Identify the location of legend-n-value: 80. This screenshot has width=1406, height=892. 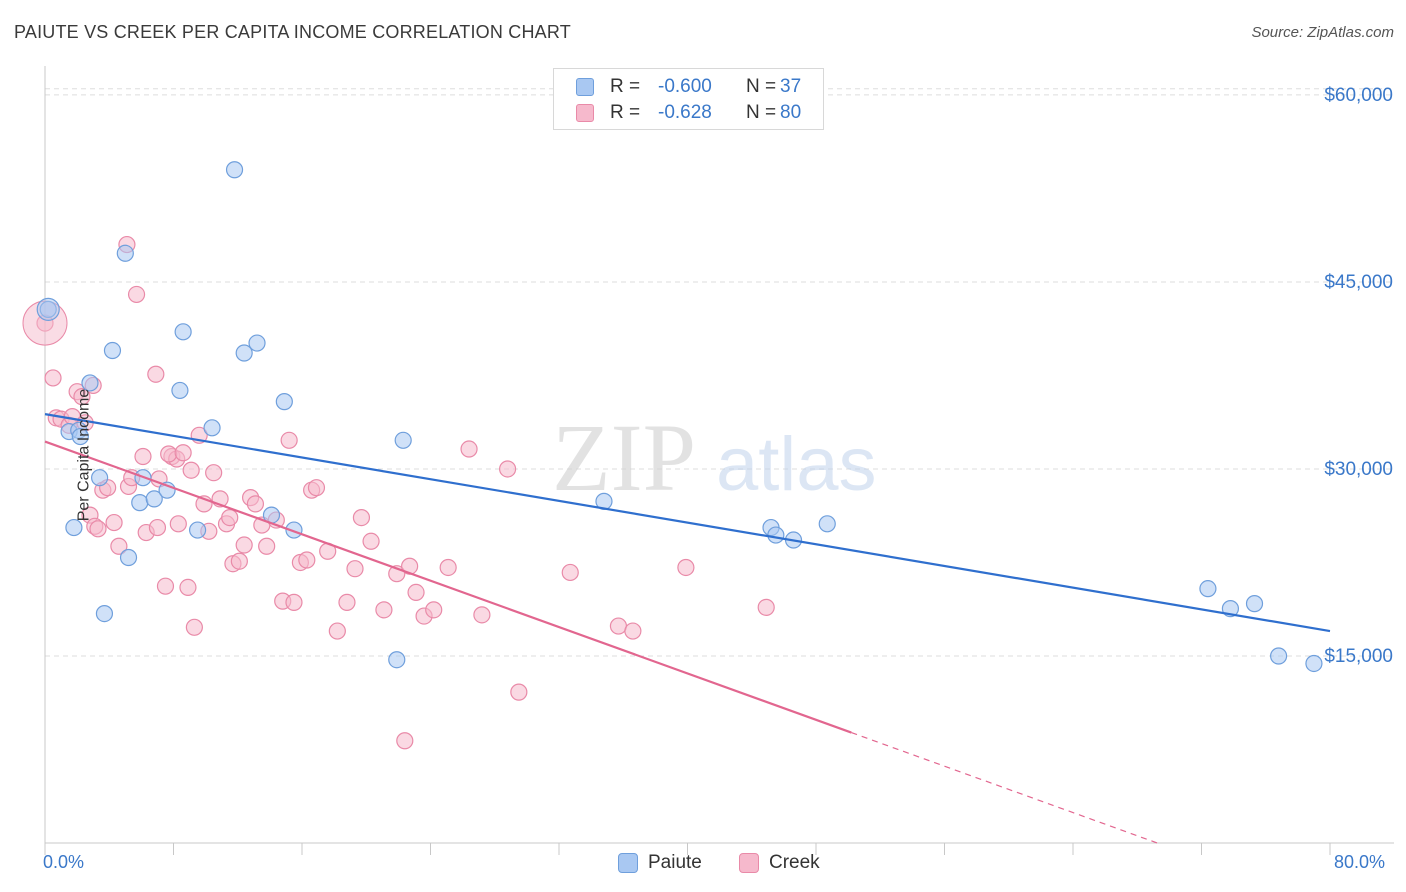
(791, 112).